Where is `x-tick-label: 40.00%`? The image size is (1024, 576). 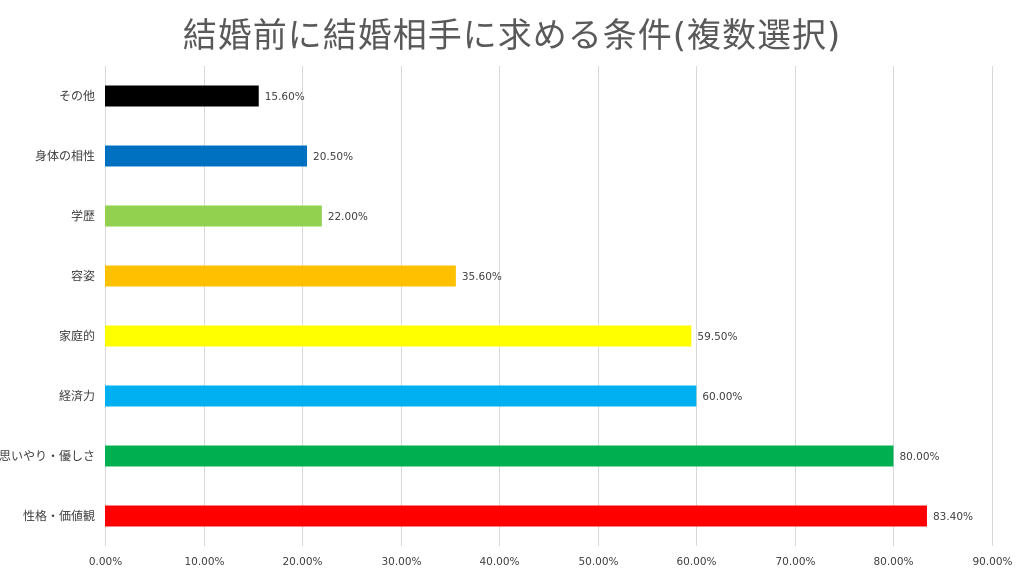 x-tick-label: 40.00% is located at coordinates (499, 562).